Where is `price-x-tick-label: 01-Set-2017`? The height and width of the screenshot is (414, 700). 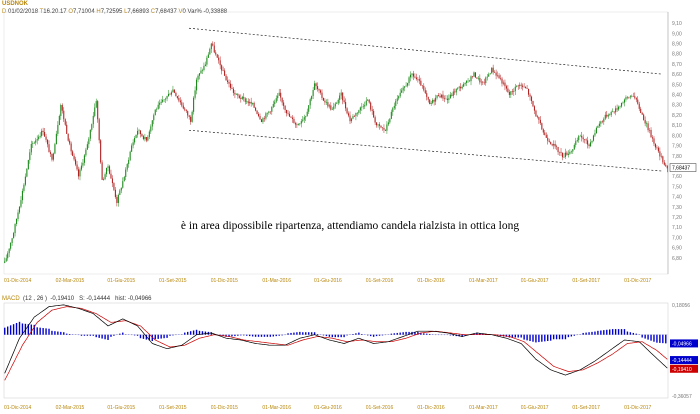
price-x-tick-label: 01-Set-2017 is located at coordinates (586, 281).